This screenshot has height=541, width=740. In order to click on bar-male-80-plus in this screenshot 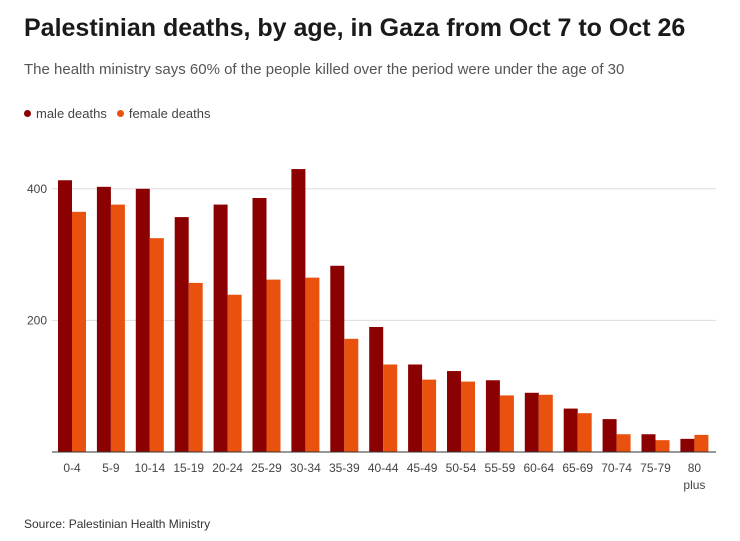, I will do `click(687, 445)`.